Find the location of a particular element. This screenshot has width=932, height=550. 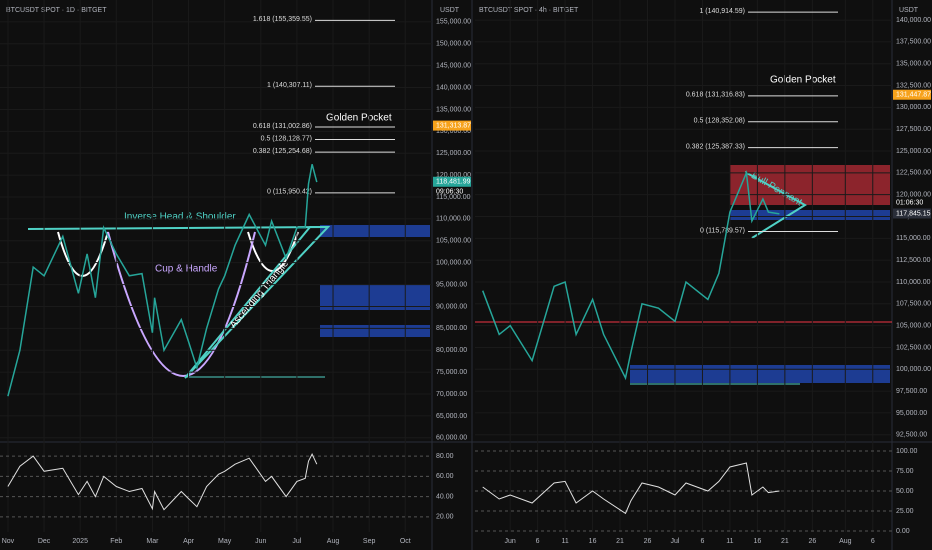

price-tag-label: 131,313.87 is located at coordinates (453, 125).